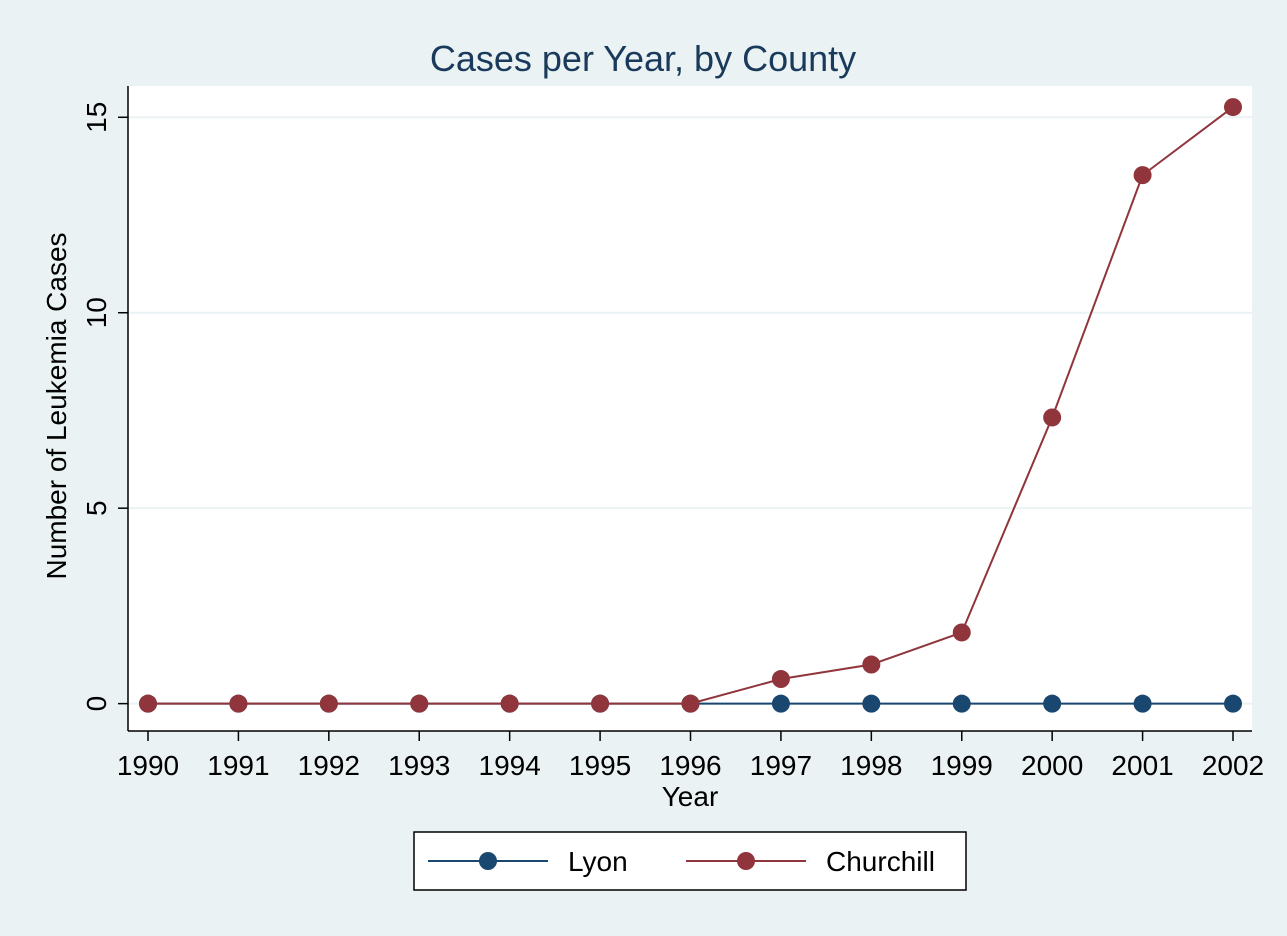 This screenshot has height=936, width=1287. Describe the element at coordinates (690, 765) in the screenshot. I see `x-tick-label: 1996` at that location.